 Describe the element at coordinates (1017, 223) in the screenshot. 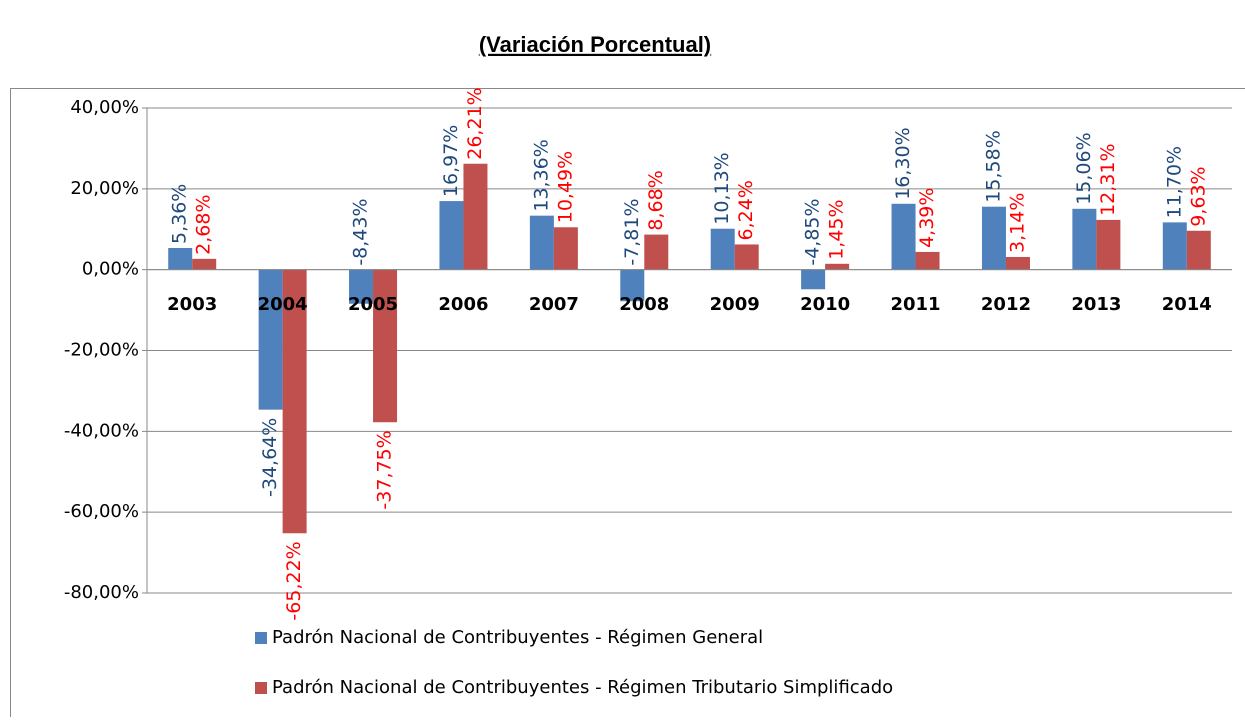

I see `data-label: 3,14%` at that location.